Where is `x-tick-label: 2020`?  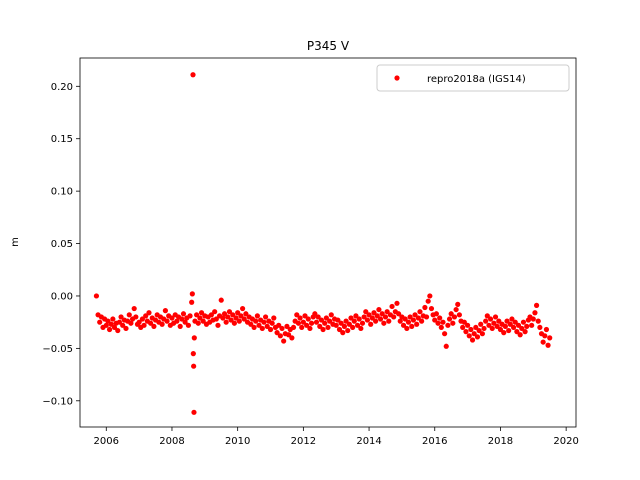
x-tick-label: 2020 is located at coordinates (565, 441).